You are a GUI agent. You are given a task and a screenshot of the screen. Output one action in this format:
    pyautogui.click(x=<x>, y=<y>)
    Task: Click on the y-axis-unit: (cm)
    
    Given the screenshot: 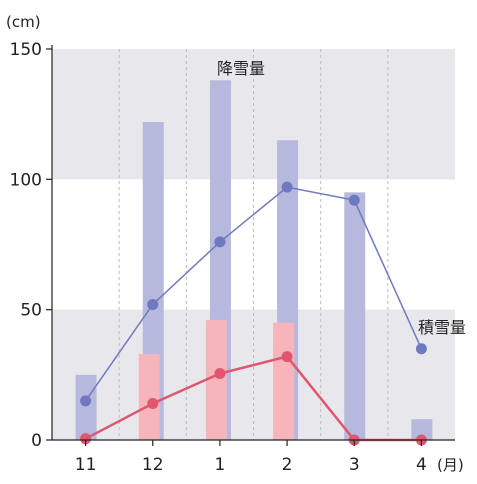 What is the action you would take?
    pyautogui.click(x=23, y=22)
    